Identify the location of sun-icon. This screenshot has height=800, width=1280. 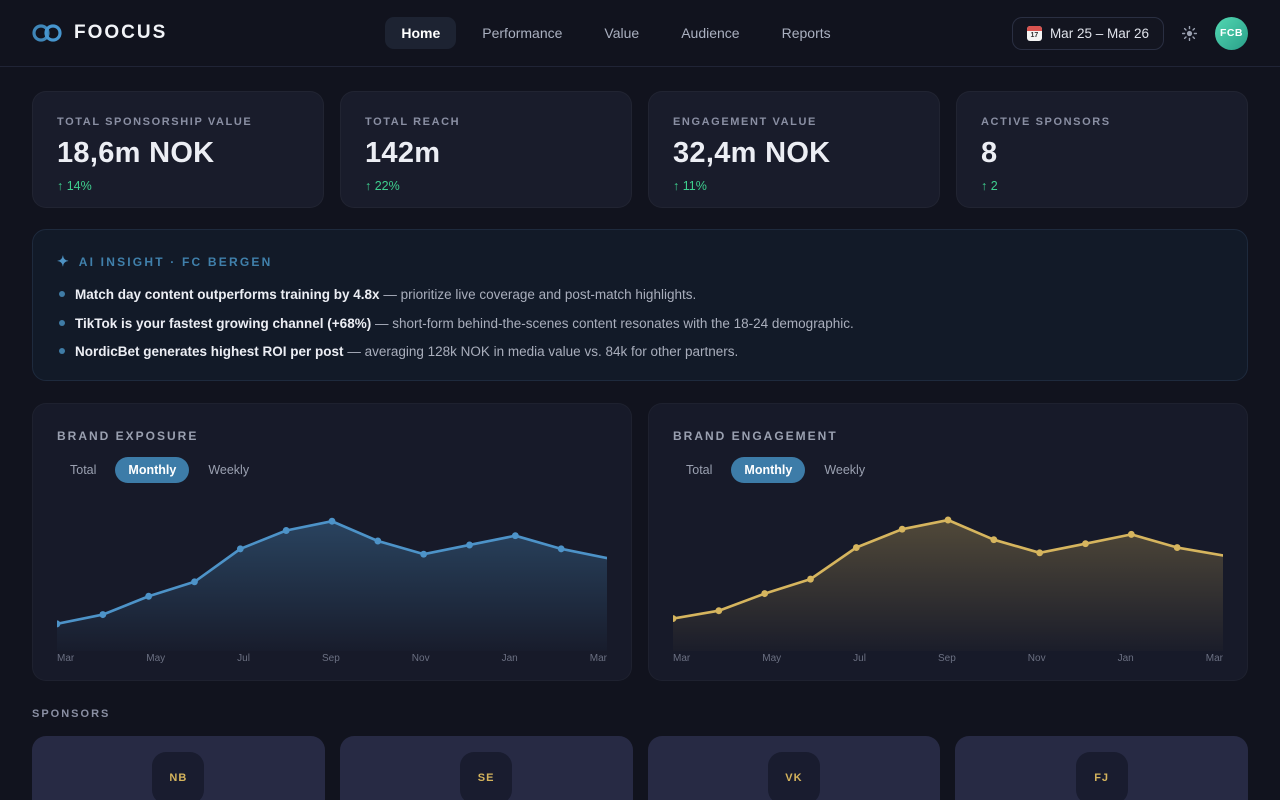
(1189, 33).